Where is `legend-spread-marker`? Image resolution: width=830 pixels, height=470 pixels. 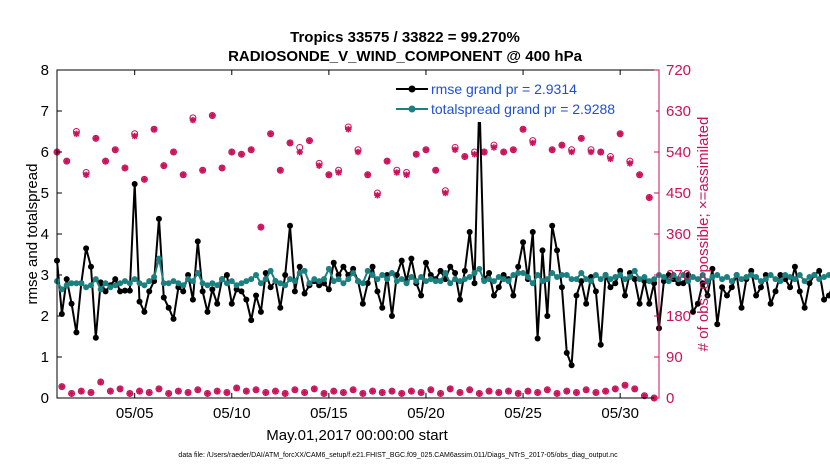
legend-spread-marker is located at coordinates (412, 109).